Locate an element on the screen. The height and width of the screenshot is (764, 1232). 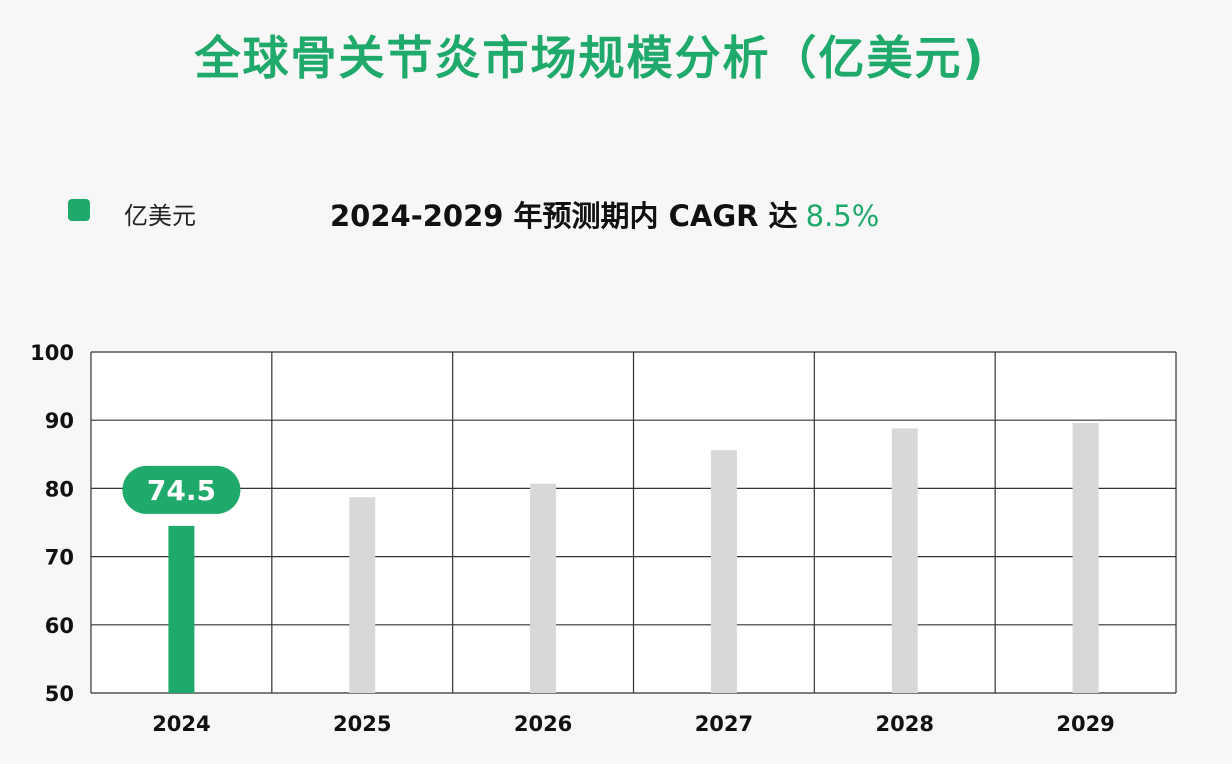
cagr-text: 2024-2029 年预测期内 CAGR 达 is located at coordinates (564, 216).